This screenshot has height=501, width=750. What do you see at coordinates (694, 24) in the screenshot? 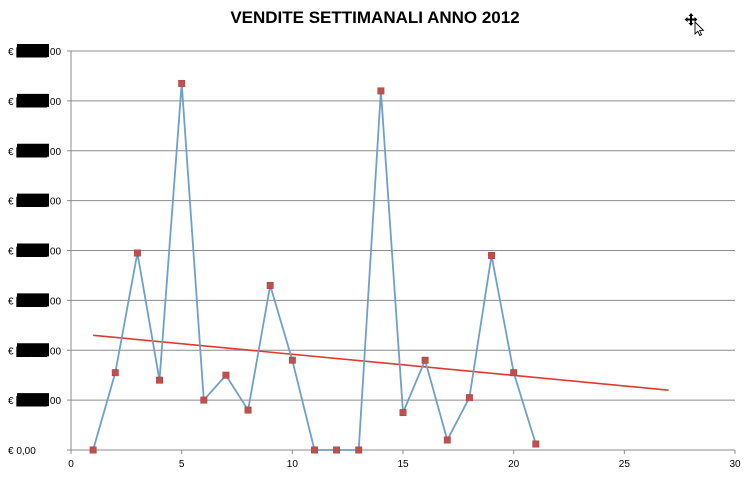
I see `move-cursor-icon` at bounding box center [694, 24].